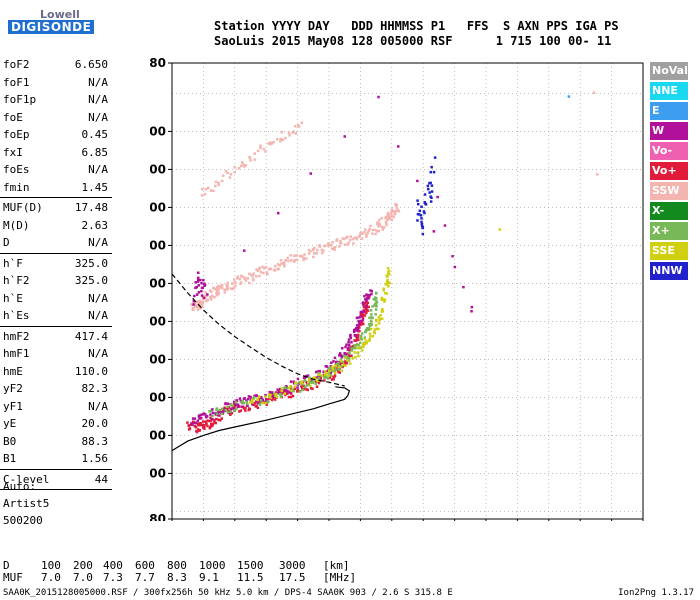 The width and height of the screenshot is (700, 600). What do you see at coordinates (16, 315) in the screenshot?
I see `param-name: h`Es` at bounding box center [16, 315].